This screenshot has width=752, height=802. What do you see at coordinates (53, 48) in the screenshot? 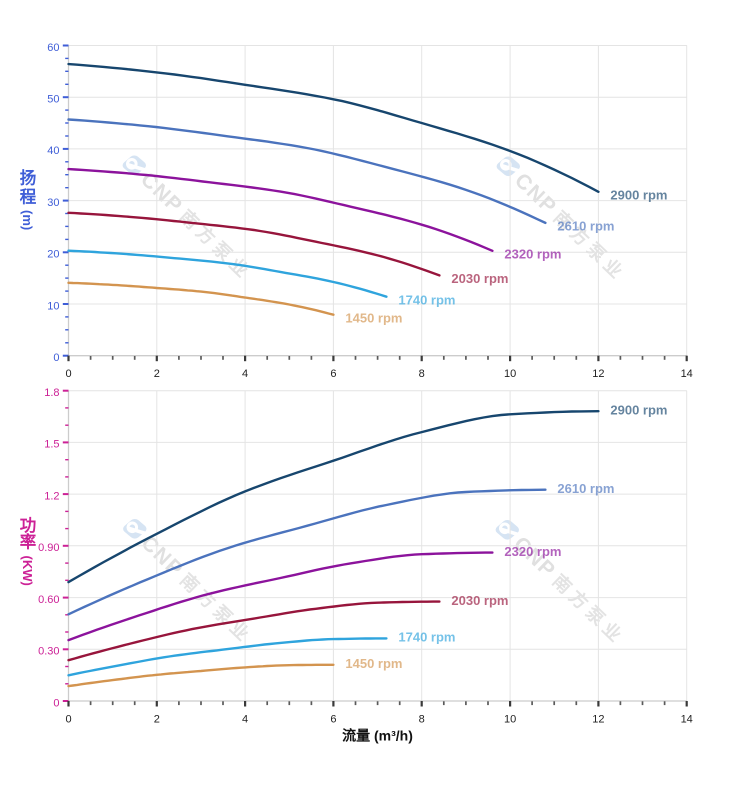
I see `svg-text: 60` at bounding box center [53, 48].